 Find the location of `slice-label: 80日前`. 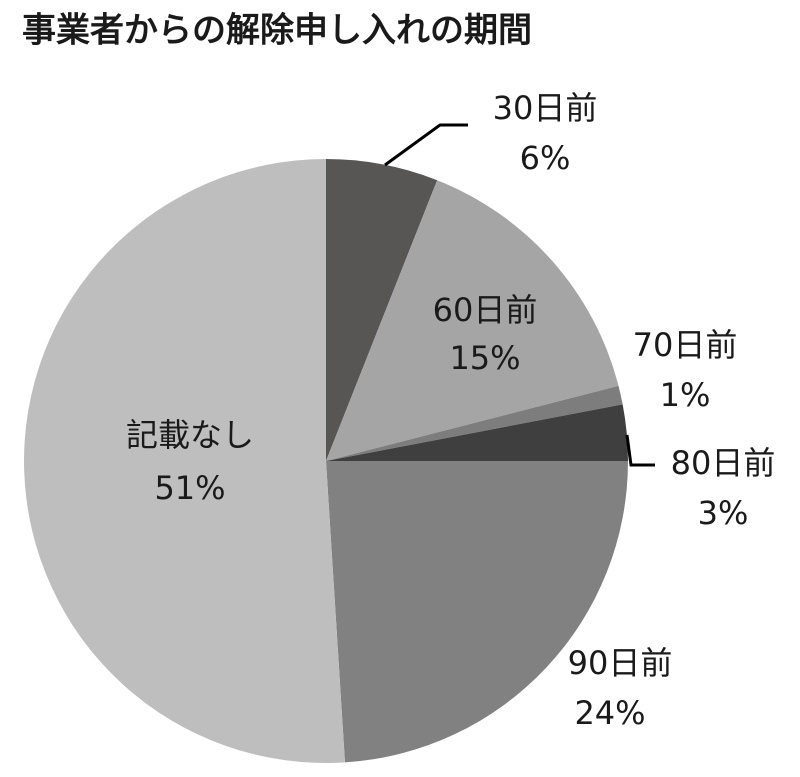

slice-label: 80日前 is located at coordinates (723, 463).